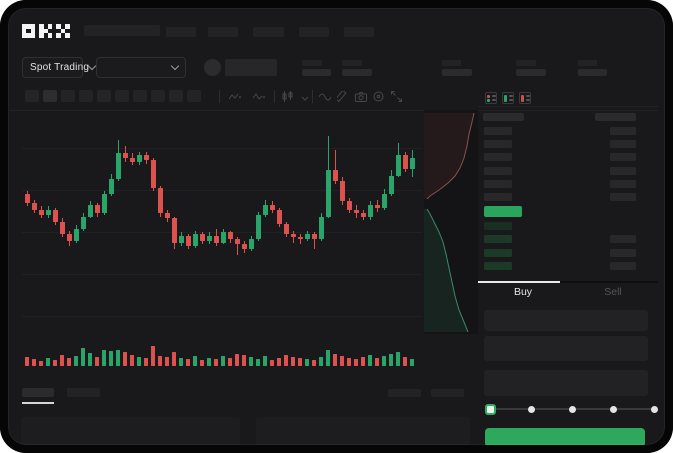 The image size is (673, 453). I want to click on pair-selector-dropdown, so click(141, 67).